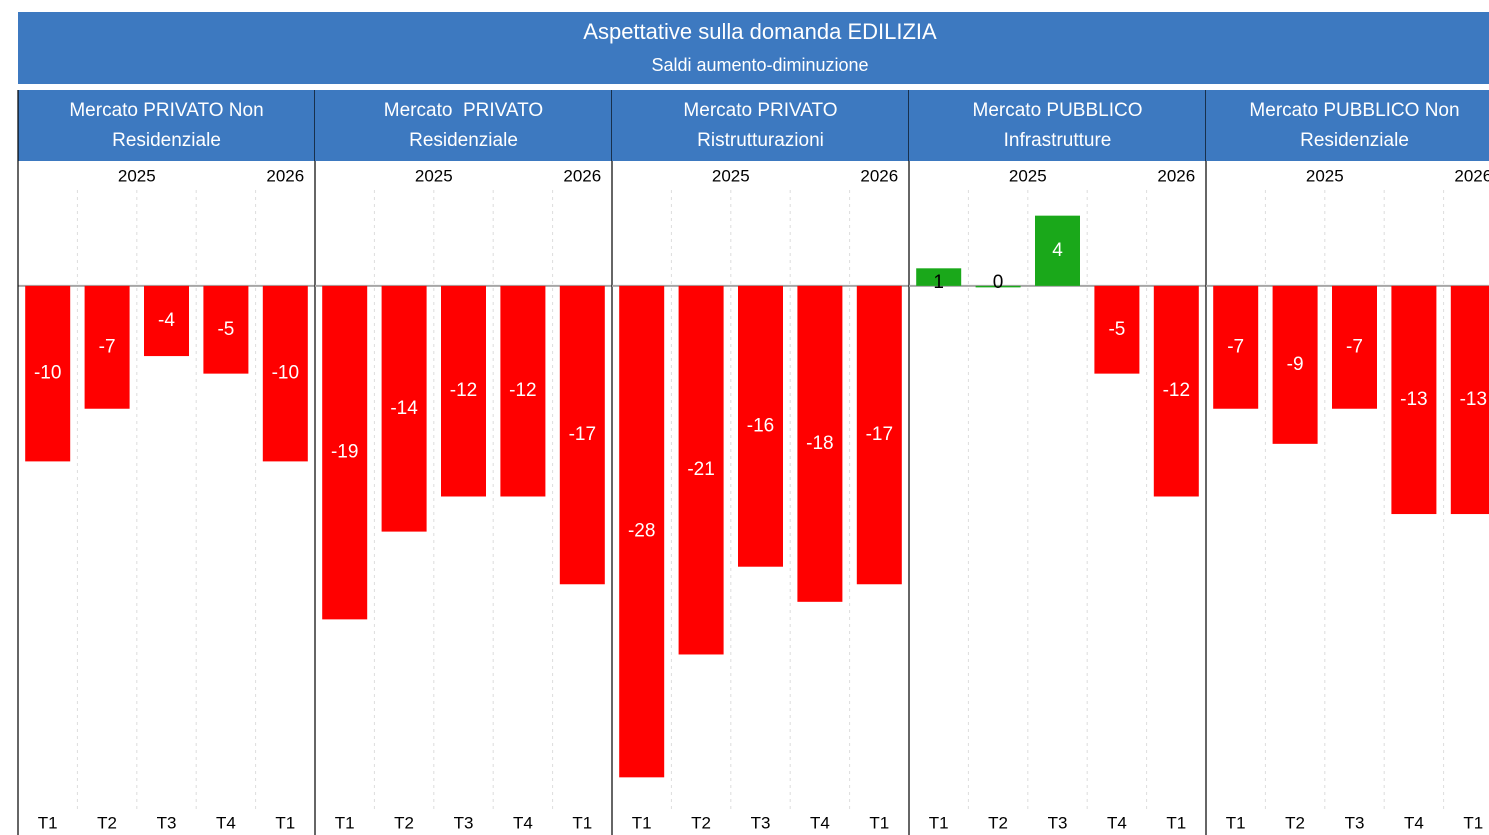 The width and height of the screenshot is (1489, 835). I want to click on panel-title: Ristrutturazioni, so click(760, 140).